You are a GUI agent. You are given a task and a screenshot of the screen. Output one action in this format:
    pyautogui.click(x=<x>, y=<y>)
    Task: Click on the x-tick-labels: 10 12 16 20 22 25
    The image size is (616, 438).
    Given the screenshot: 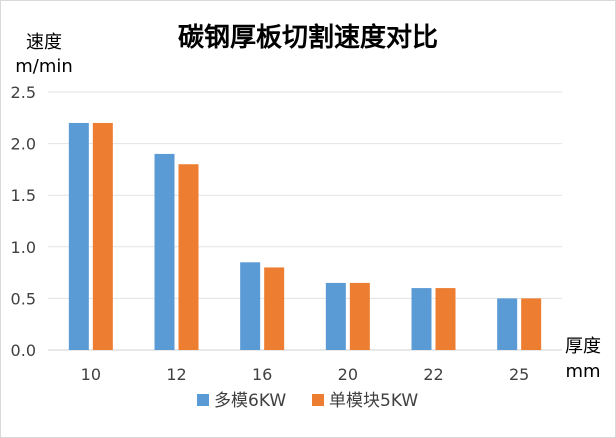 What is the action you would take?
    pyautogui.click(x=305, y=374)
    